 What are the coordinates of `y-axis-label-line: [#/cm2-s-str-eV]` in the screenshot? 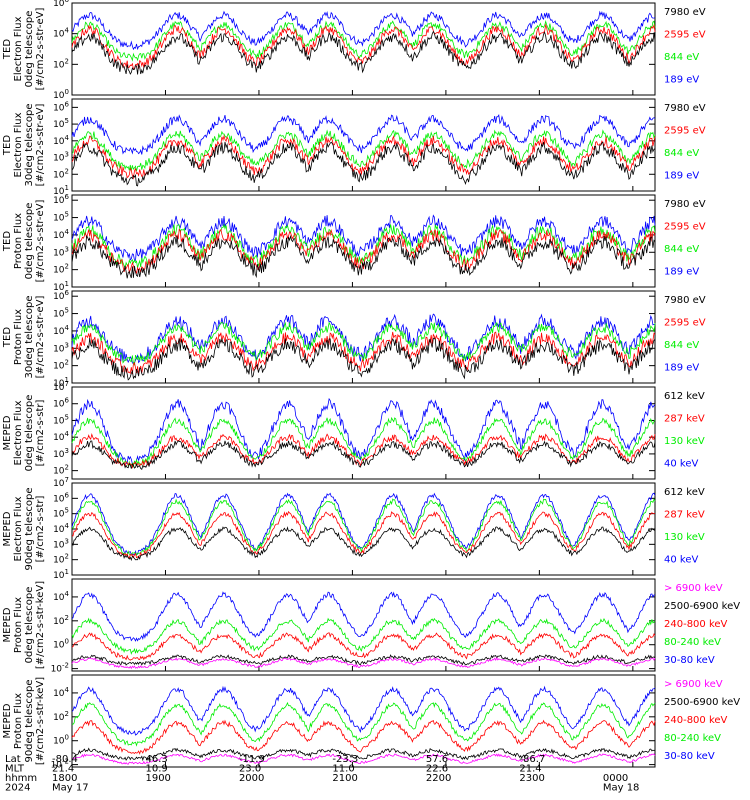 It's located at (40, 145).